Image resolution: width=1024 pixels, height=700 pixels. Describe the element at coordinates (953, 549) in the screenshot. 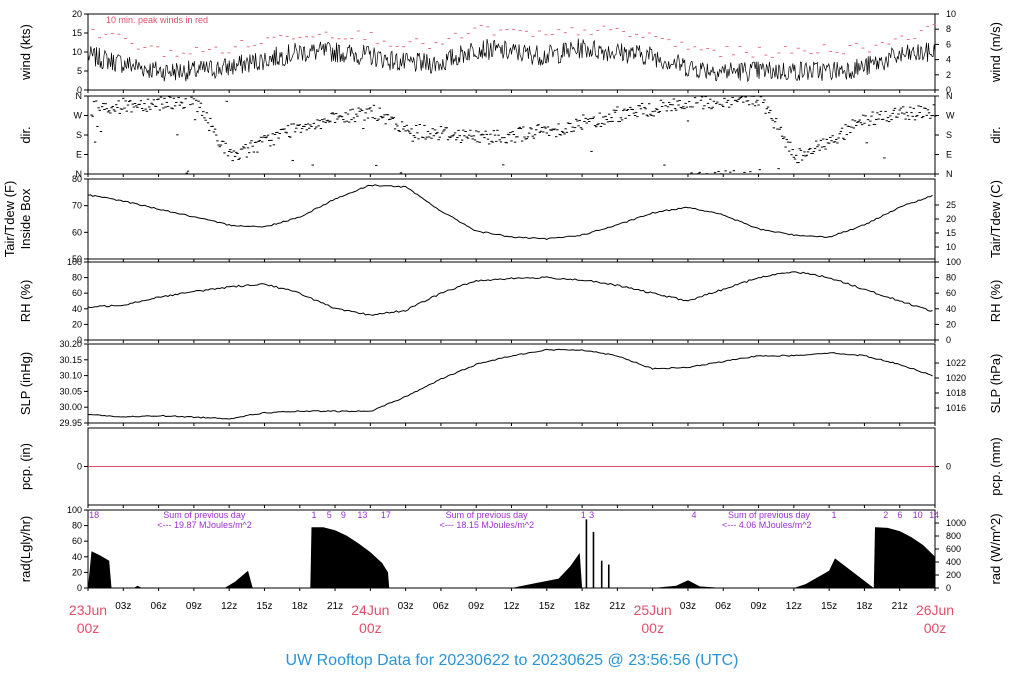

I see `rad-right-tick-label: 600` at that location.